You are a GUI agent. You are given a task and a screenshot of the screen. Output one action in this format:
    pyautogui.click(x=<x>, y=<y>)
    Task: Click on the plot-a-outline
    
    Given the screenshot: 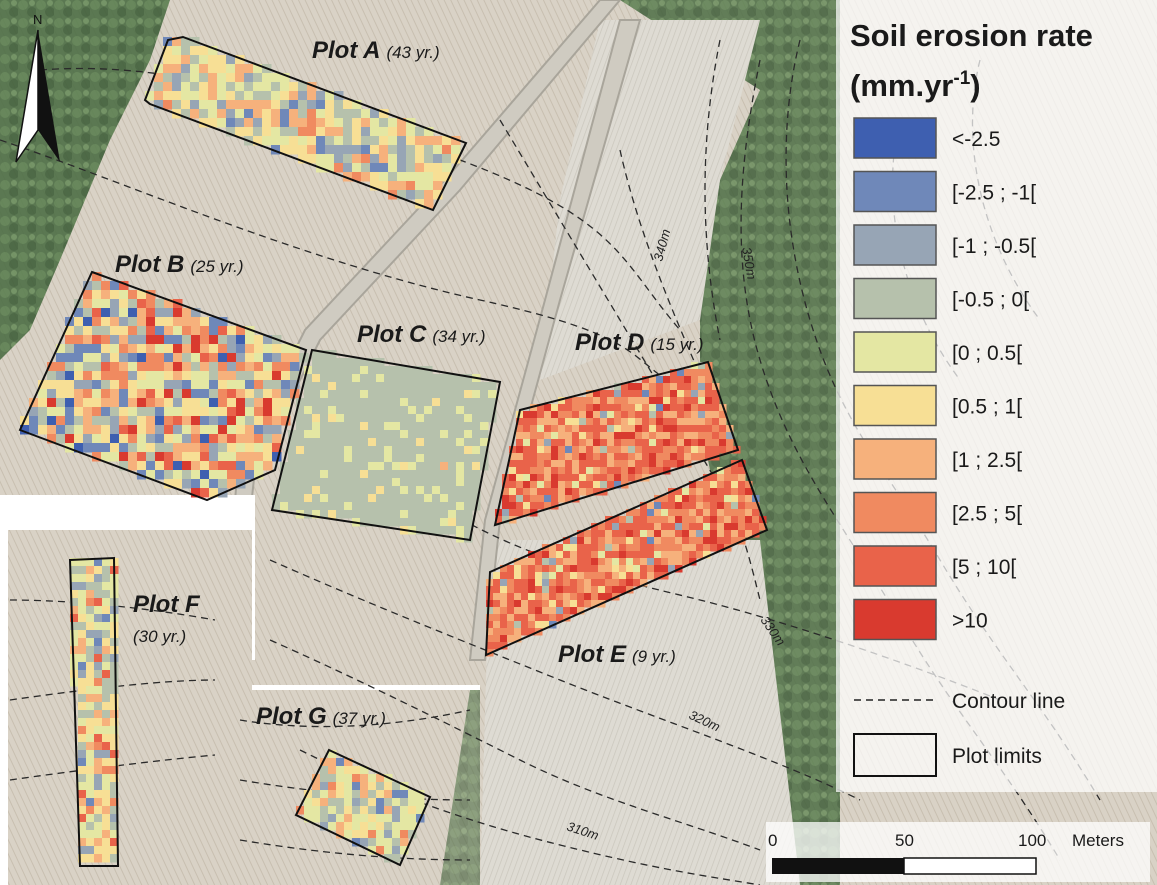 What is the action you would take?
    pyautogui.click(x=305, y=123)
    